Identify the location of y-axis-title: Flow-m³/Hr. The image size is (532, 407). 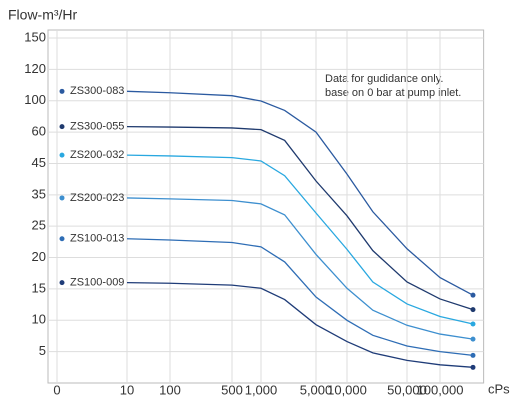
(43, 15).